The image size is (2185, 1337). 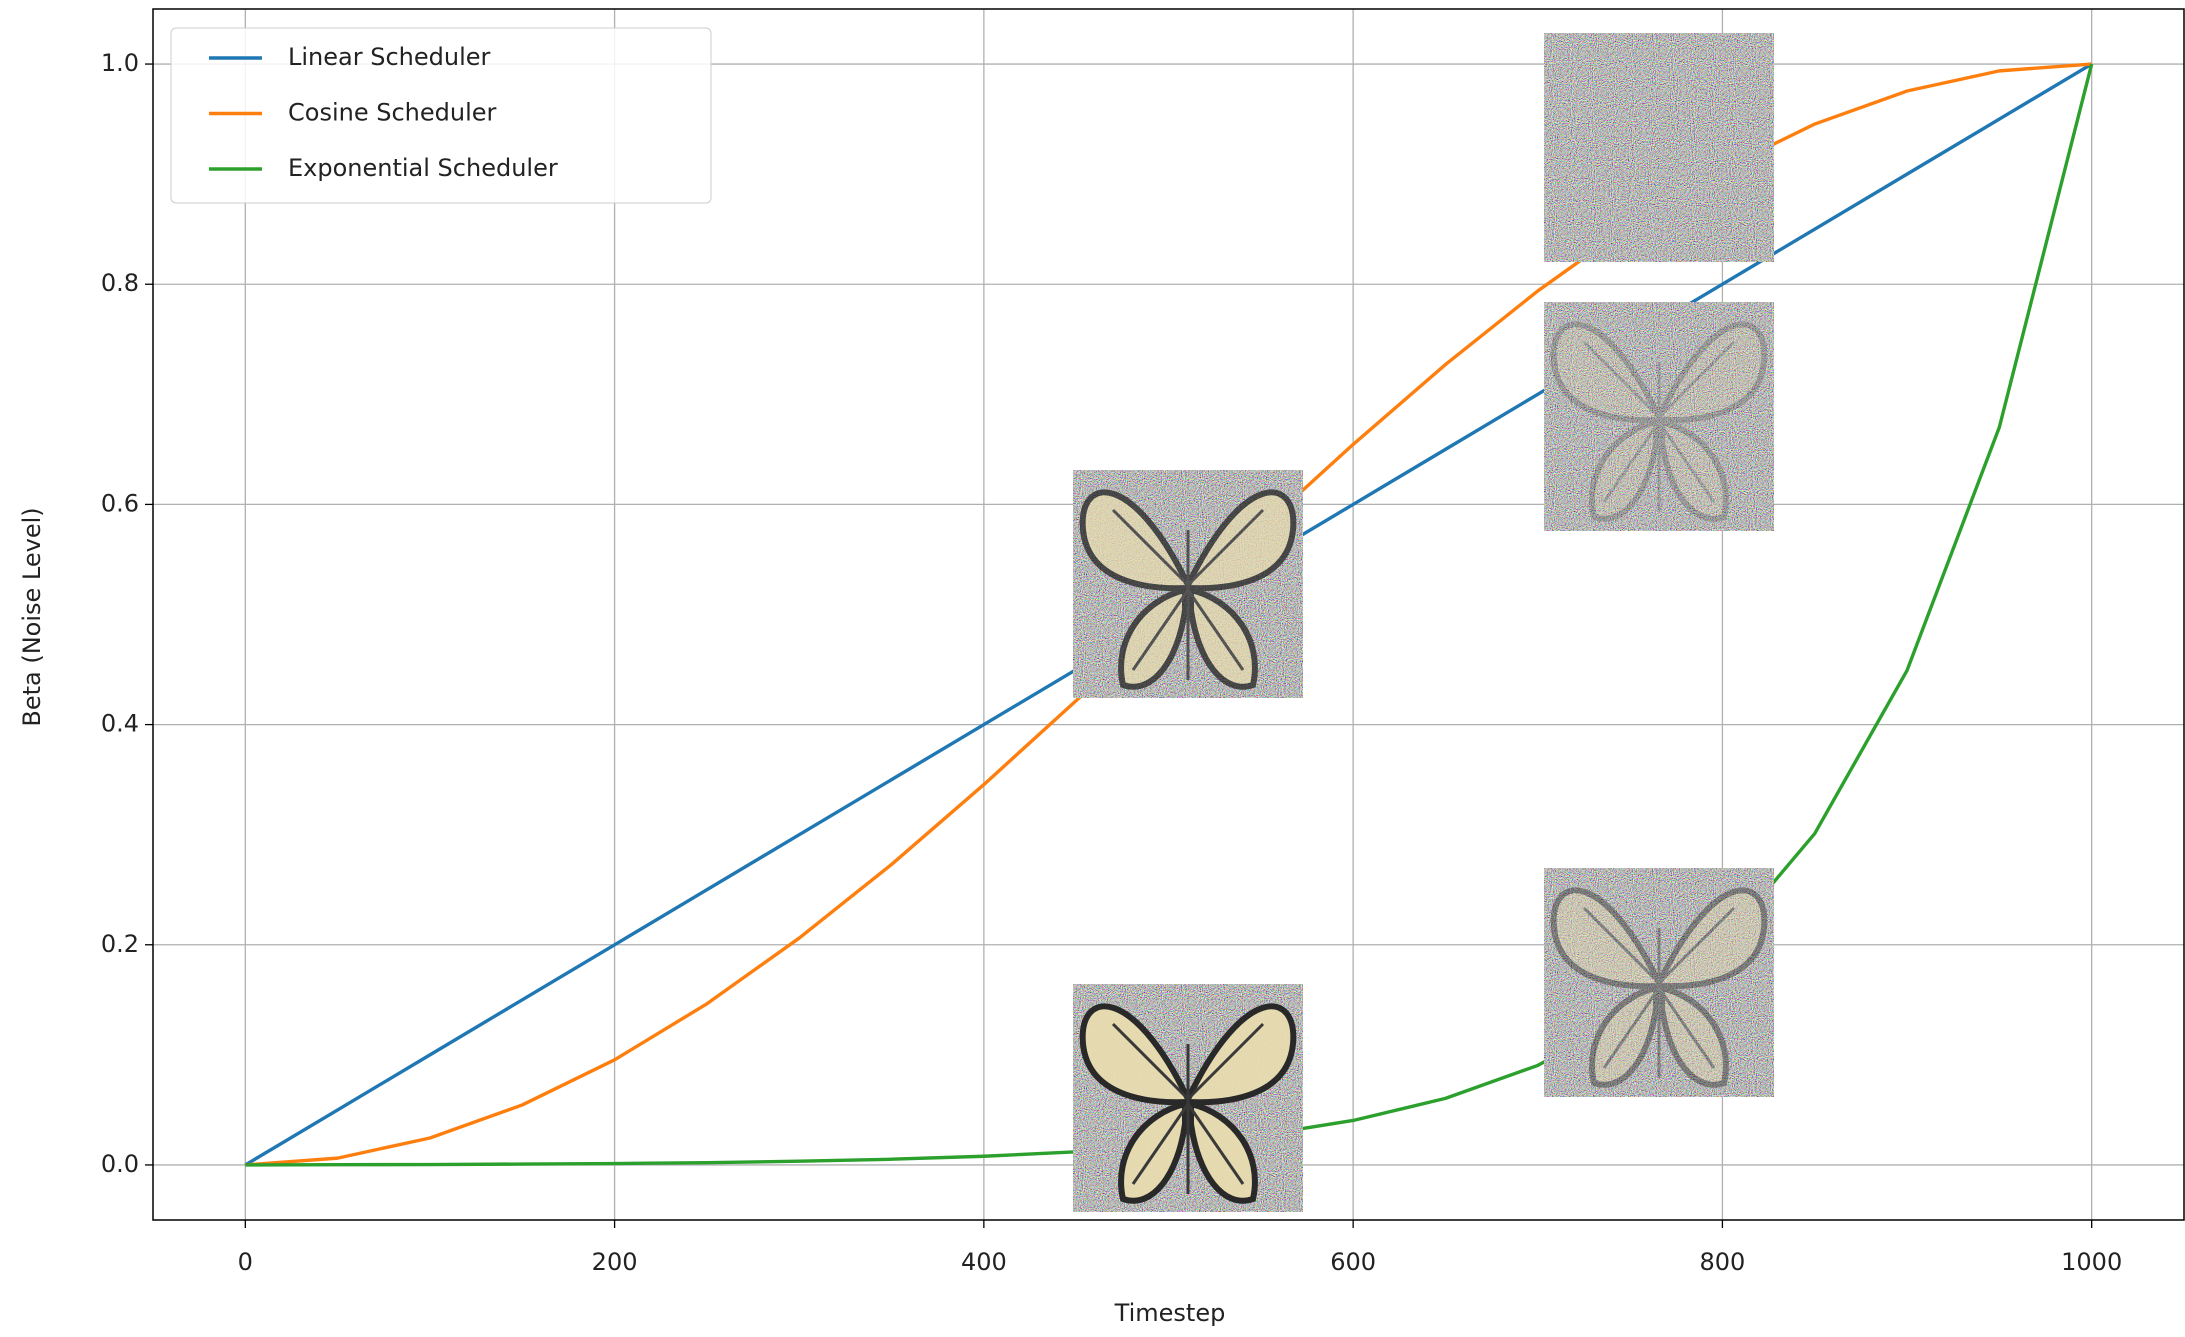 What do you see at coordinates (1353, 1262) in the screenshot?
I see `x-tick-label: 600` at bounding box center [1353, 1262].